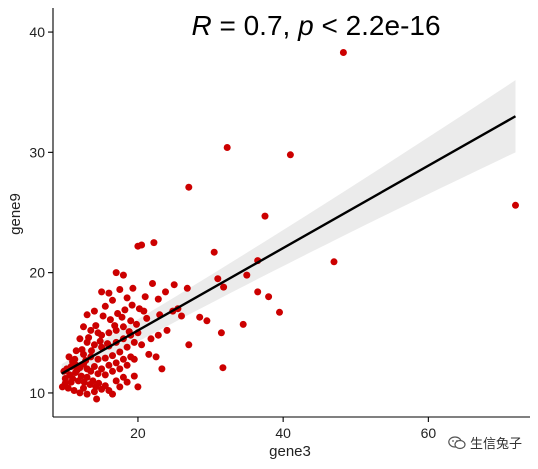 The height and width of the screenshot is (469, 538). Describe the element at coordinates (37, 273) in the screenshot. I see `y-tick-label: 20` at that location.